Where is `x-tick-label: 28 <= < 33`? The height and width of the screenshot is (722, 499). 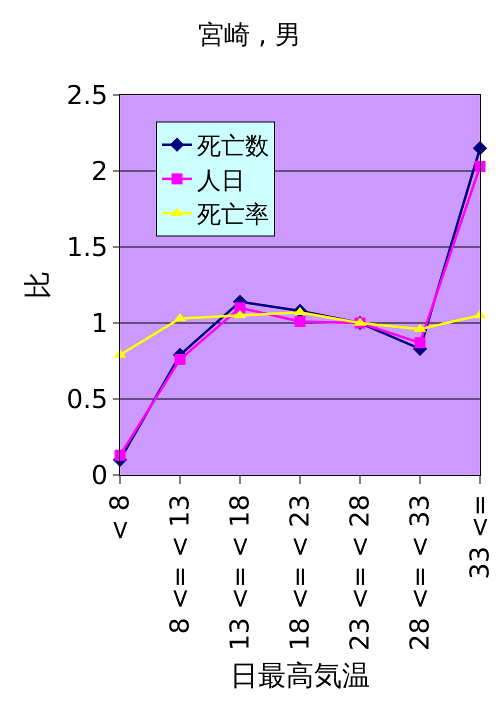
x-tick-label: 28 <= < 33 is located at coordinates (420, 572).